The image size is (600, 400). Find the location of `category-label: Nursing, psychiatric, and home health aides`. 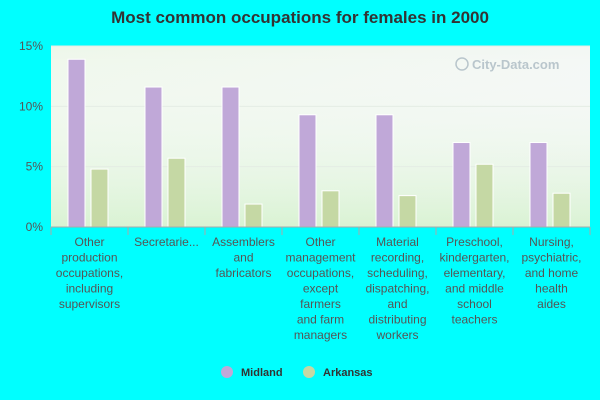

category-label: Nursing, psychiatric, and home health aides is located at coordinates (551, 273).